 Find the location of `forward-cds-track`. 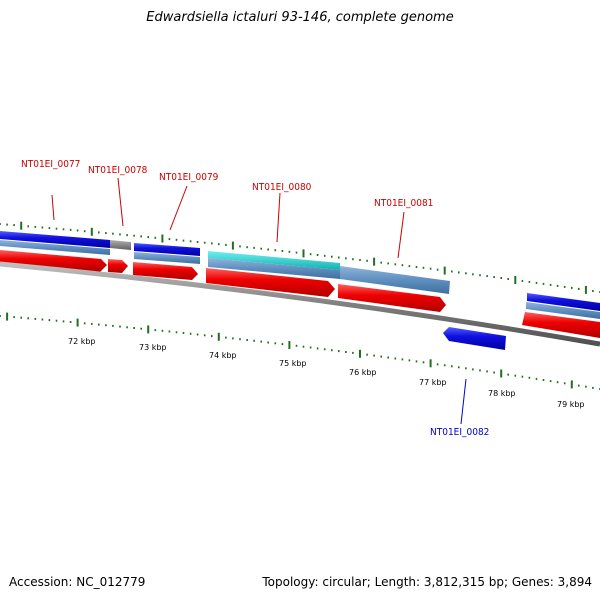

forward-cds-track is located at coordinates (300, 294).